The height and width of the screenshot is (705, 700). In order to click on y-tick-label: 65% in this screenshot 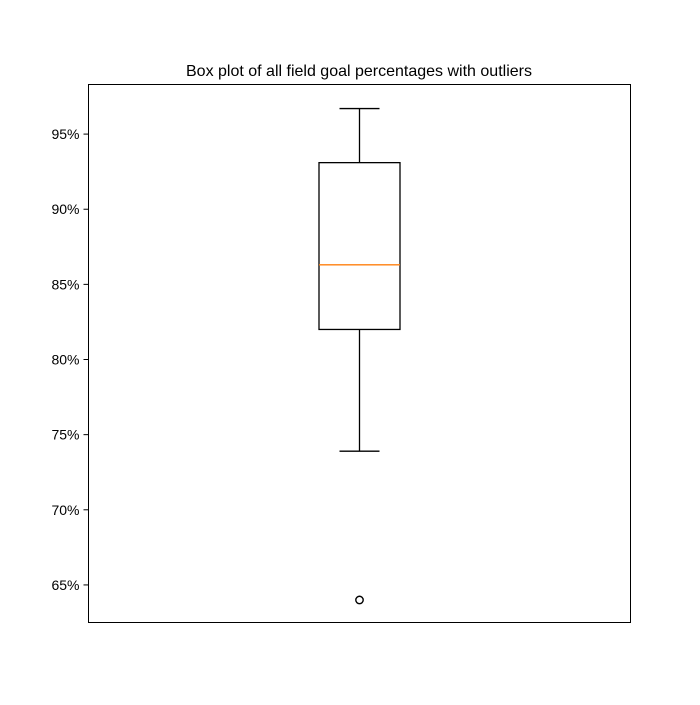, I will do `click(65, 585)`.